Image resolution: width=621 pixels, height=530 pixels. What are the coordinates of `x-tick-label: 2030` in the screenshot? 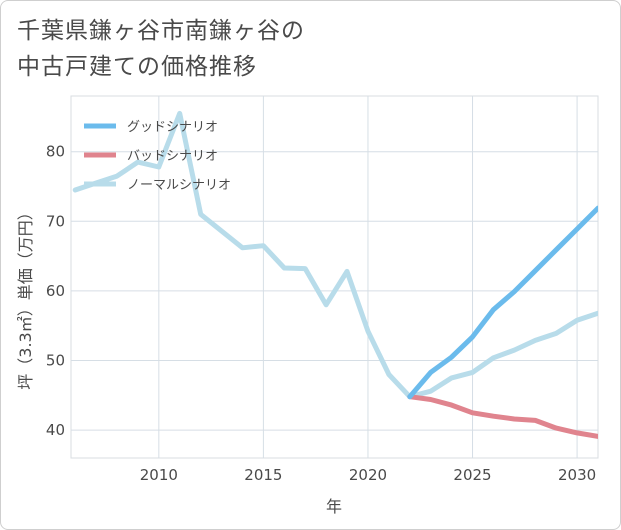 It's located at (577, 475).